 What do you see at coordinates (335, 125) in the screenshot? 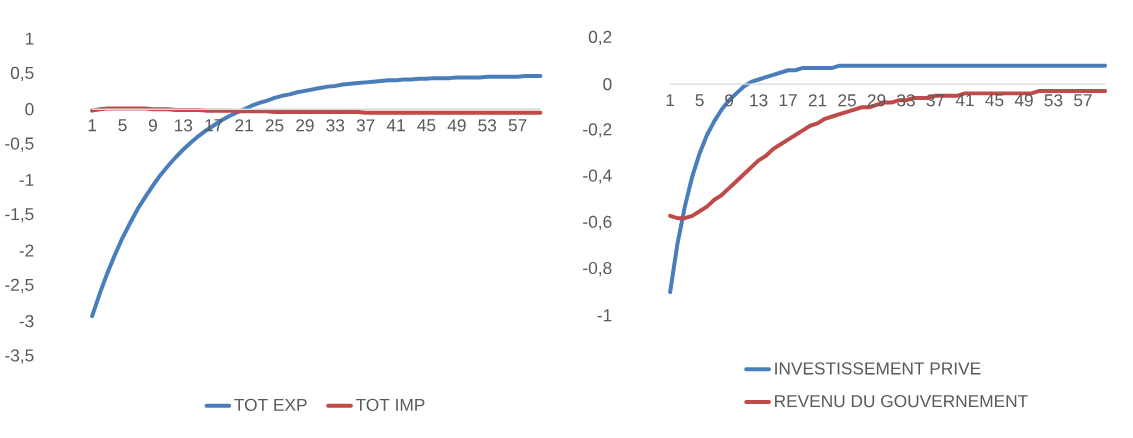
I see `x-tick-label: 33` at bounding box center [335, 125].